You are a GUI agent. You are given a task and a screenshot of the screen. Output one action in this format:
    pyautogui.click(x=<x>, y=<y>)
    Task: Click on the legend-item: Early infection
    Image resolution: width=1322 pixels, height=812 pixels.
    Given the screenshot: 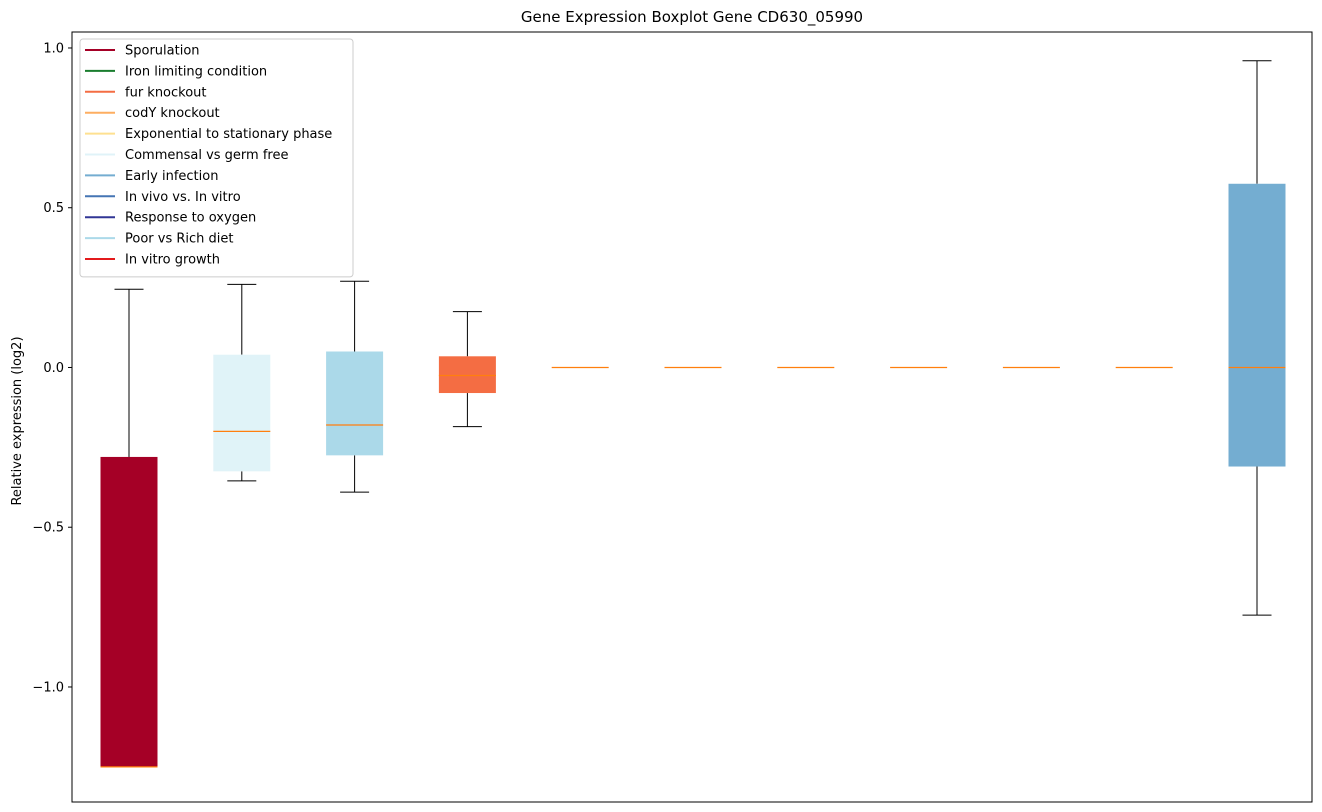 What is the action you would take?
    pyautogui.click(x=151, y=176)
    